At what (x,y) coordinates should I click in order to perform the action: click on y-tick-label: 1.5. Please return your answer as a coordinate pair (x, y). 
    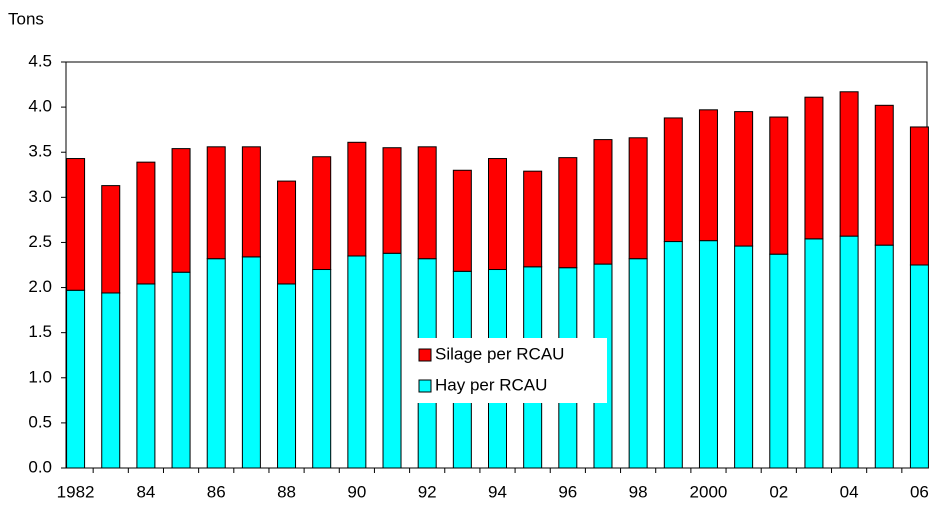
    Looking at the image, I should click on (40, 331).